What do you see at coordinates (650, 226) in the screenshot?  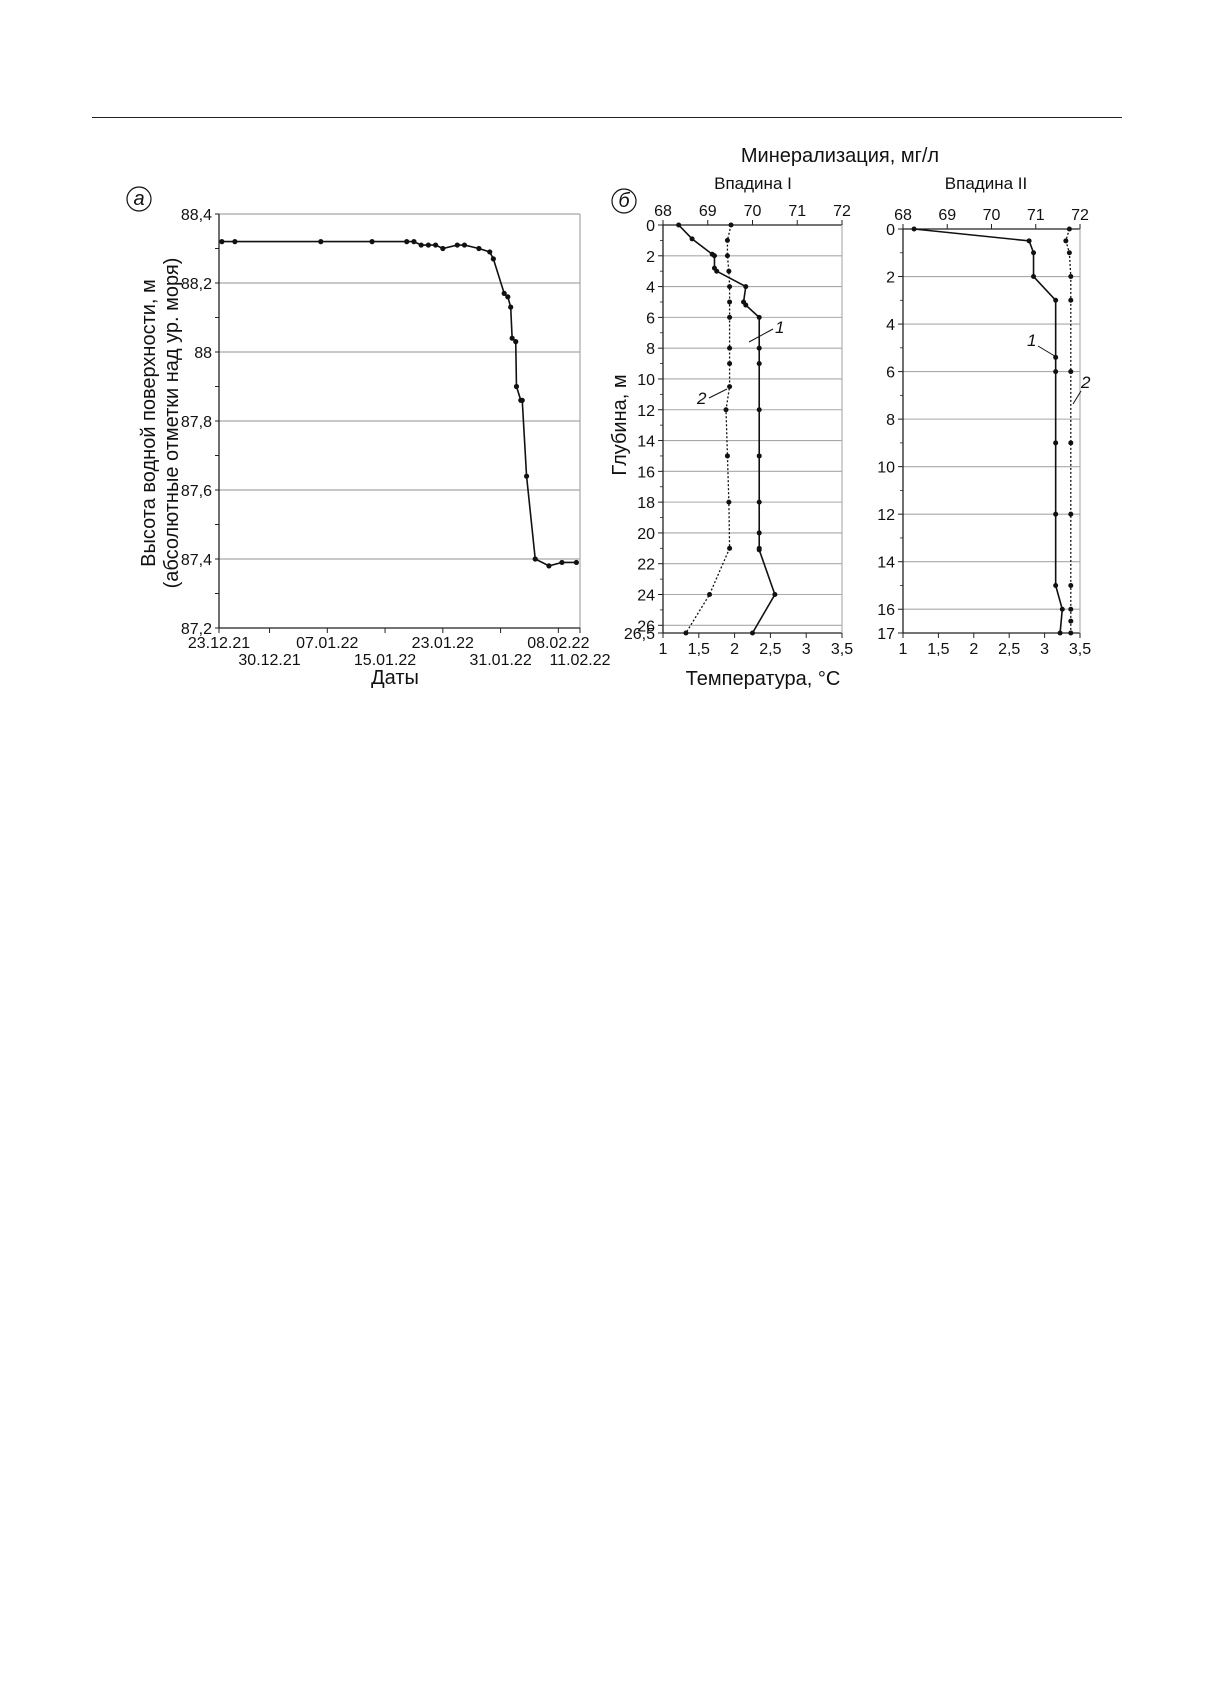 I see `b1-y-tick-label: 0` at bounding box center [650, 226].